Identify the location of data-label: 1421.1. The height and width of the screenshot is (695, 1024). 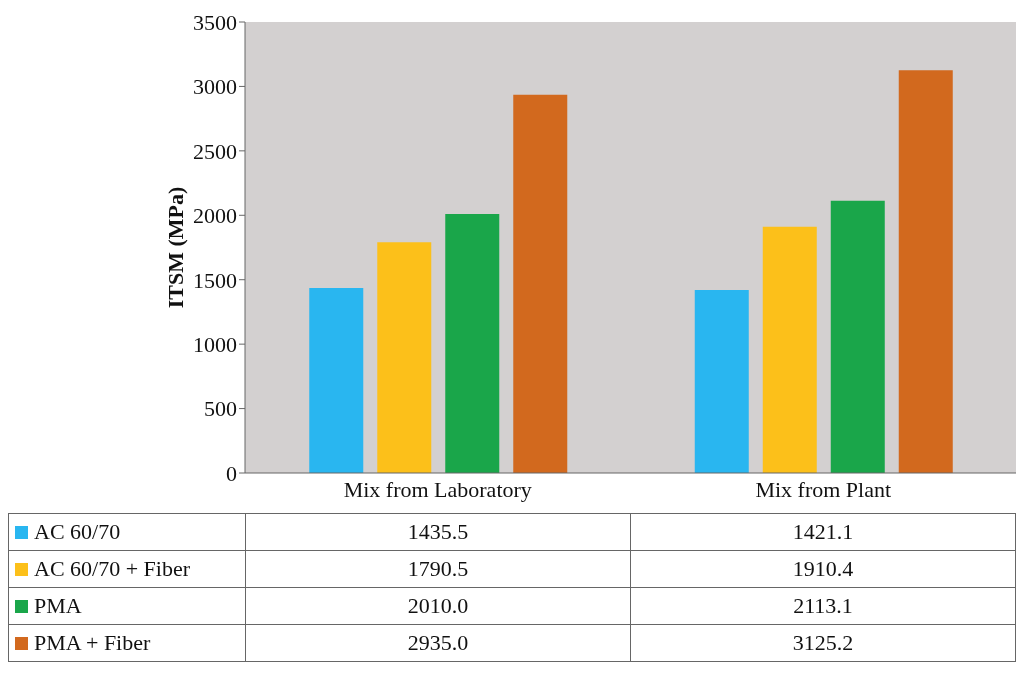
(823, 532).